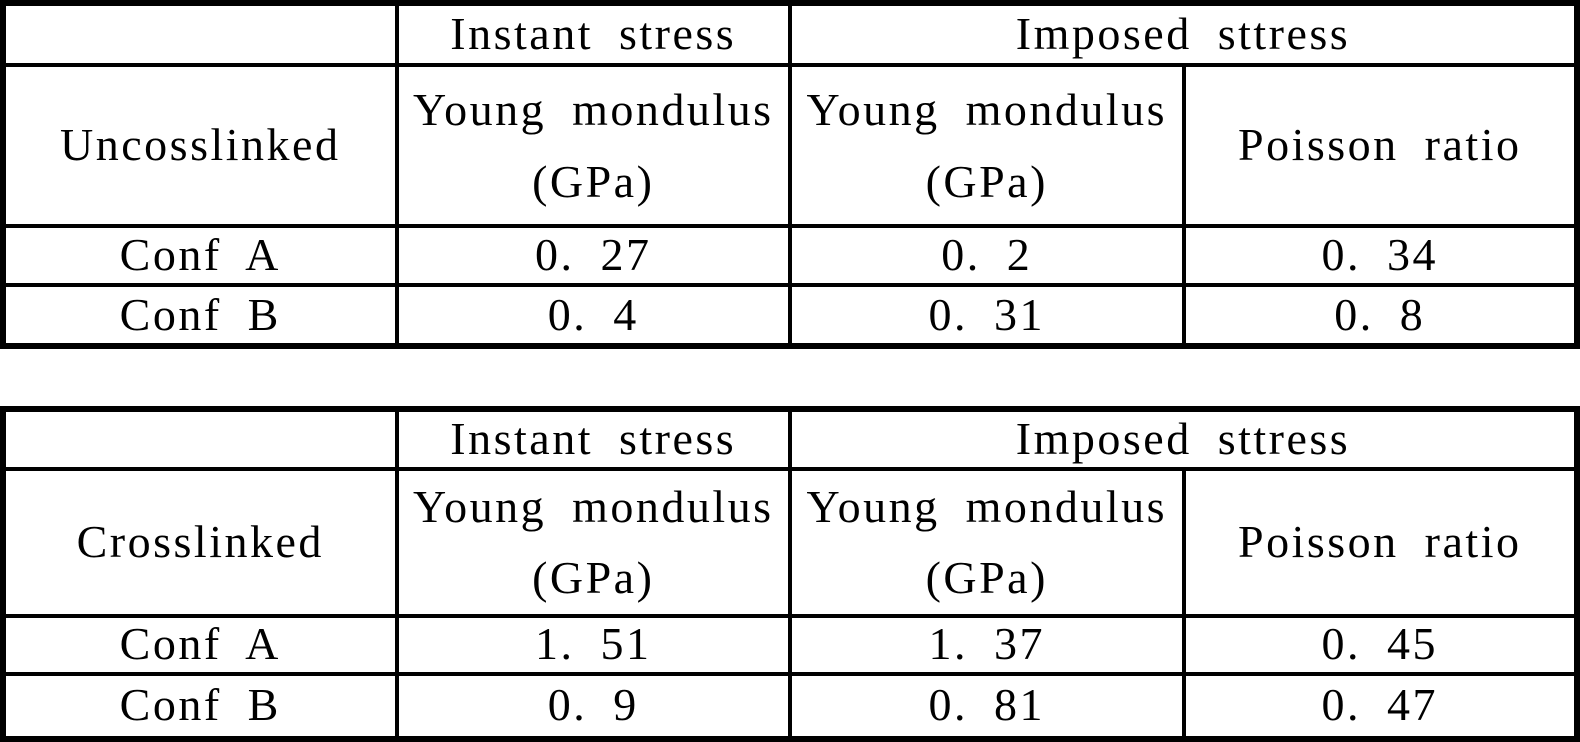 This screenshot has height=742, width=1580. Describe the element at coordinates (1380, 706) in the screenshot. I see `cell-conf-b-poisson: 0. 47` at that location.